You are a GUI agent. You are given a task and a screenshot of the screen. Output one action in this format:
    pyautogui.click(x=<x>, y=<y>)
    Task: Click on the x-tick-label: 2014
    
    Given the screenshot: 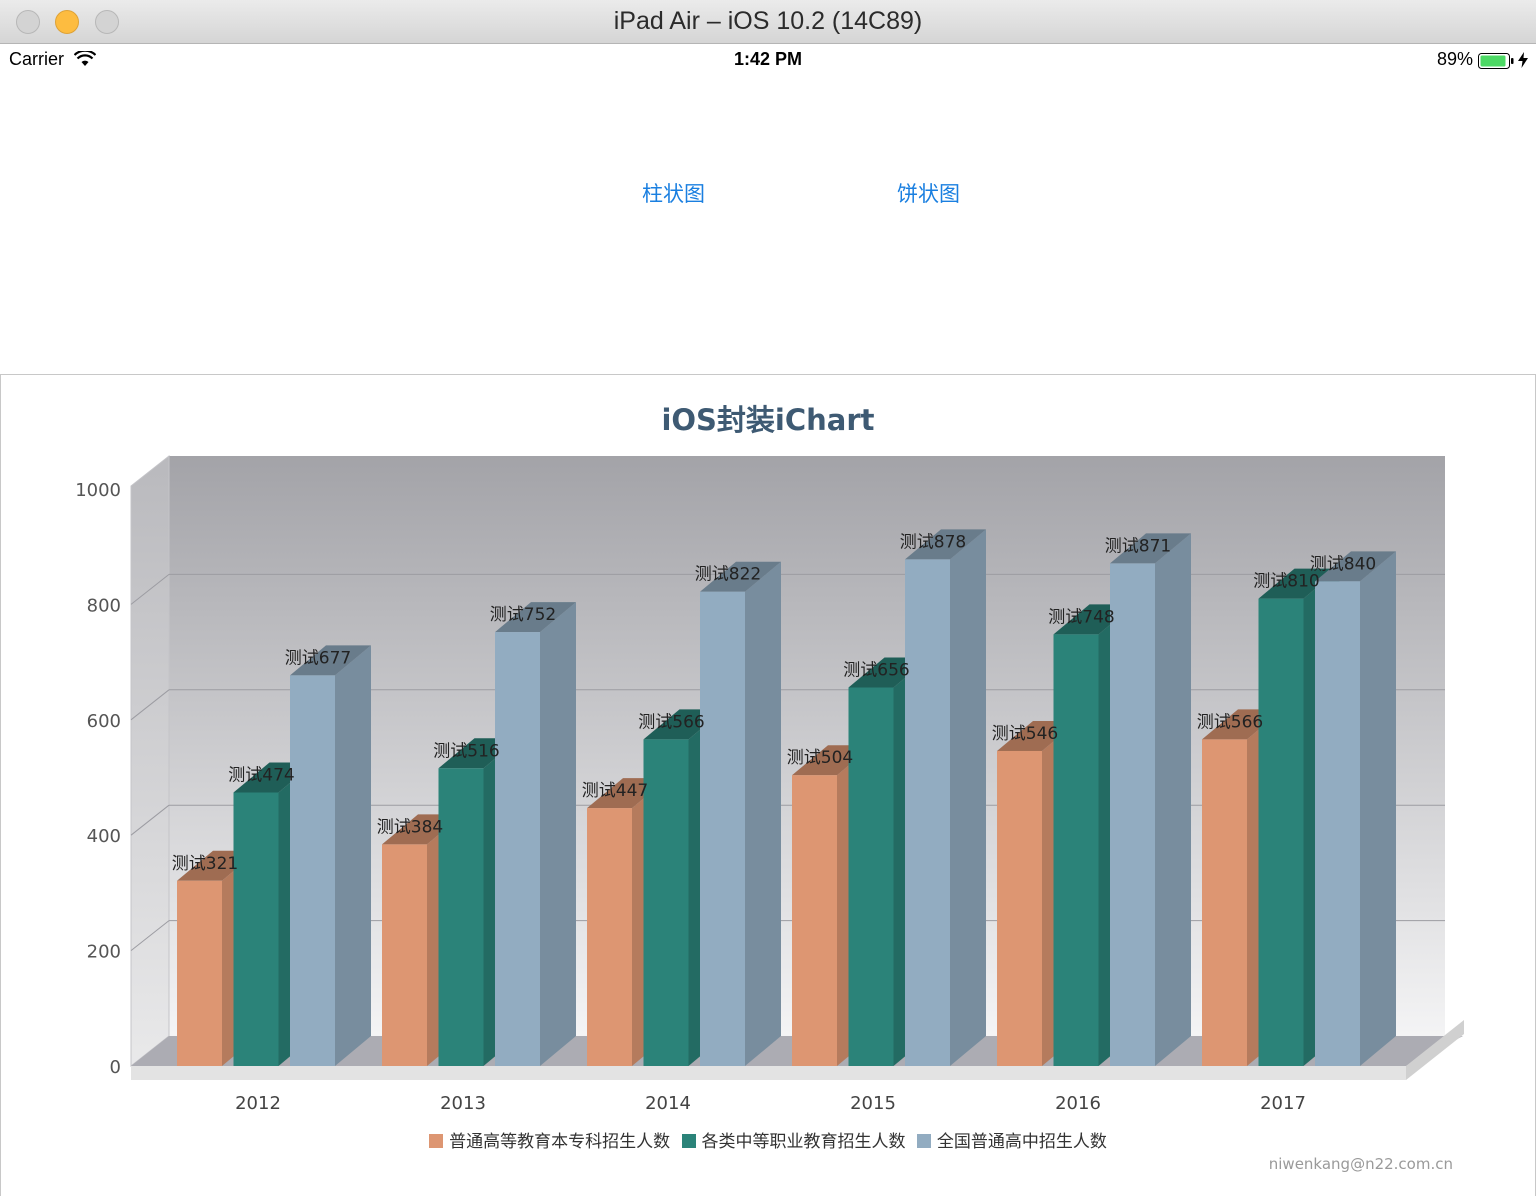 What is the action you would take?
    pyautogui.click(x=668, y=1103)
    